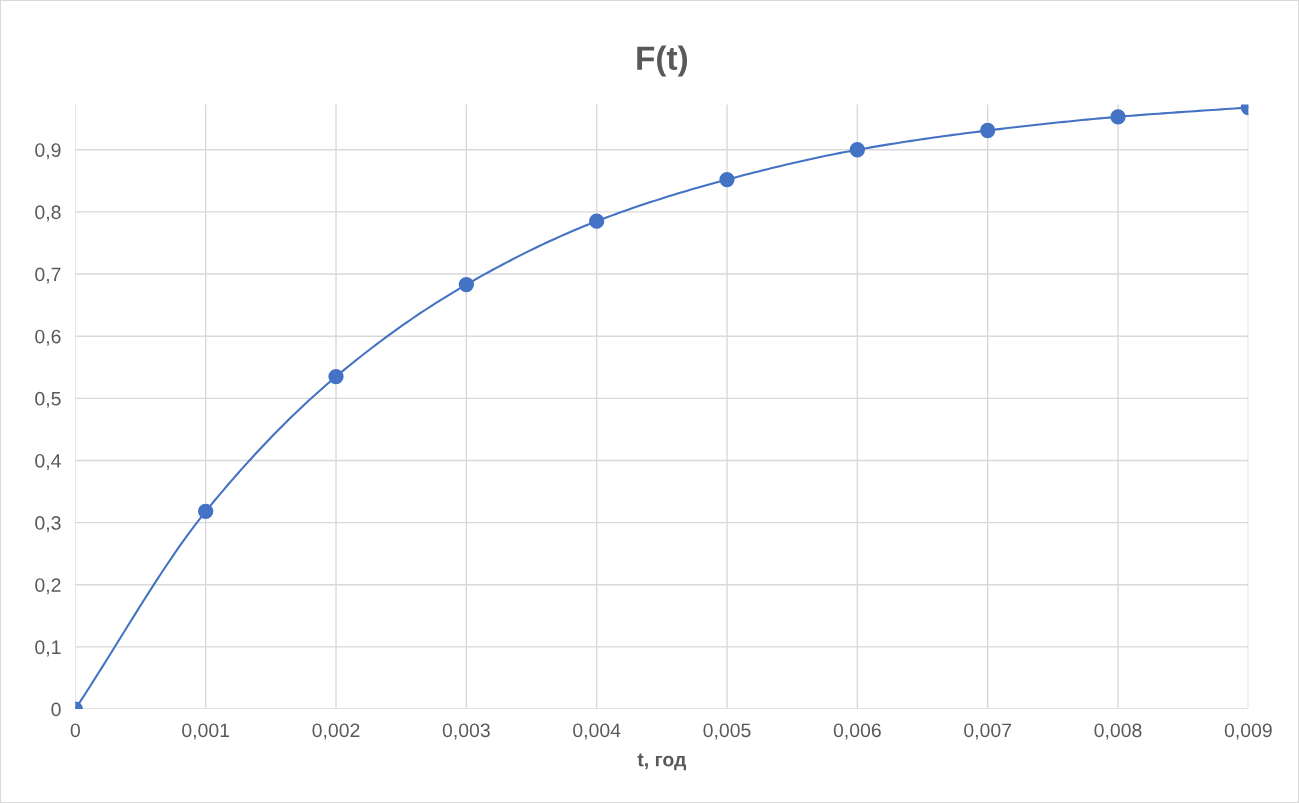 The width and height of the screenshot is (1299, 803). Describe the element at coordinates (988, 731) in the screenshot. I see `x-tick-label: 0,007` at that location.